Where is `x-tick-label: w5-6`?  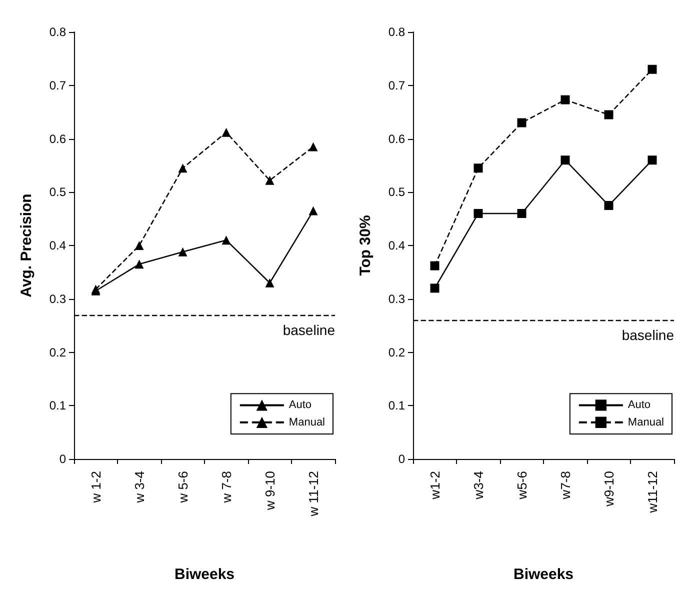 x-tick-label: w5-6 is located at coordinates (522, 485).